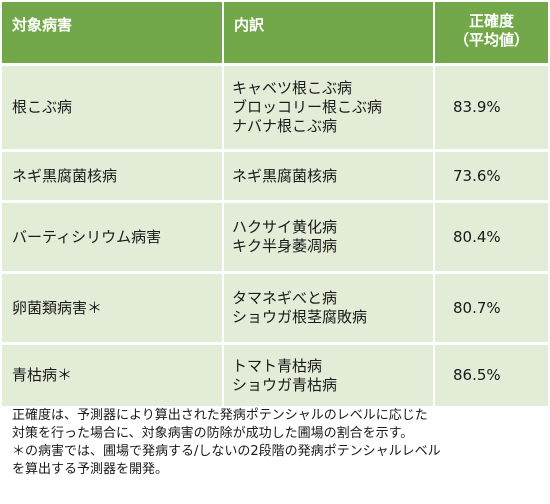  What do you see at coordinates (491, 40) in the screenshot?
I see `header-accuracy-sublabel: （平均値）` at bounding box center [491, 40].